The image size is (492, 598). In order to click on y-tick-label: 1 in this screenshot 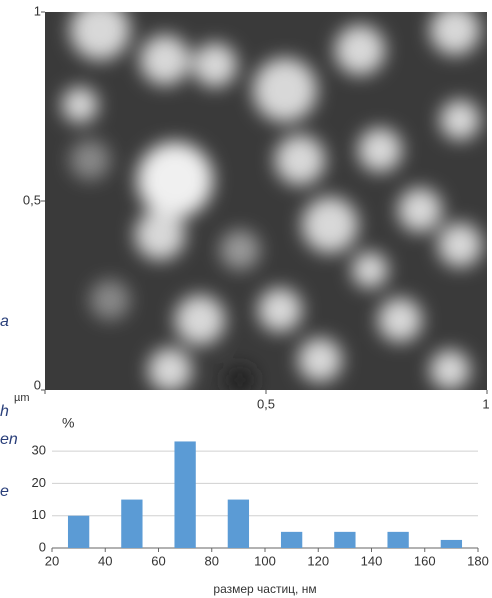, I will do `click(37, 10)`.